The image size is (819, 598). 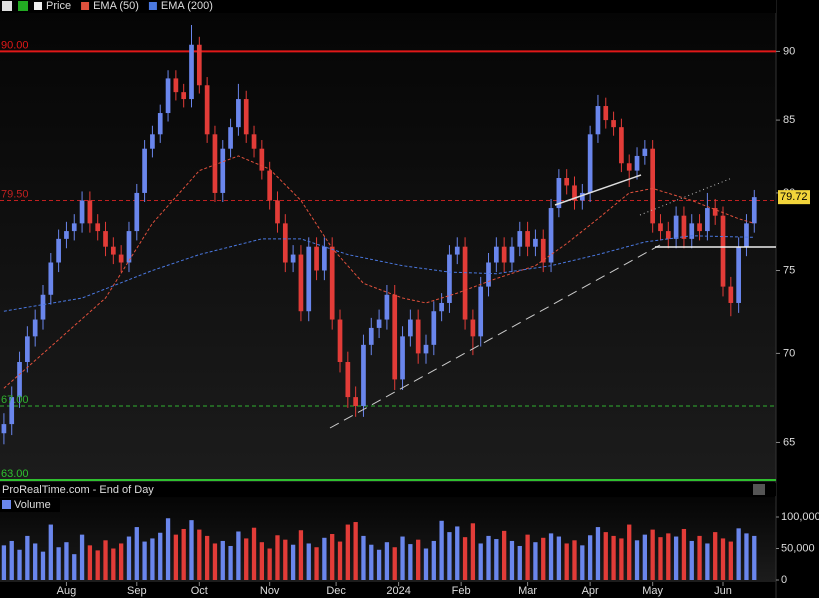 I want to click on x-tick-label: Apr, so click(x=590, y=591).